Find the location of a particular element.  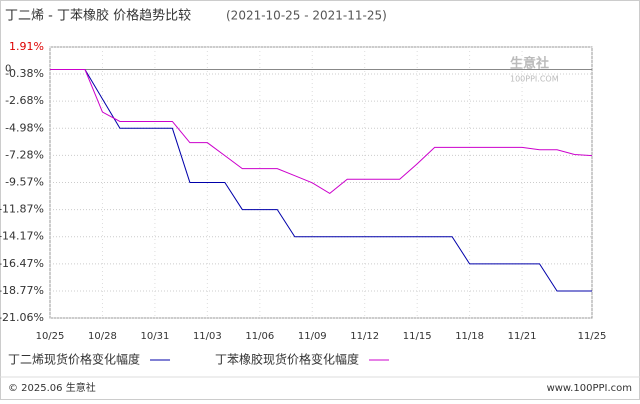

y-tick-label: -7.28% is located at coordinates (24, 154).